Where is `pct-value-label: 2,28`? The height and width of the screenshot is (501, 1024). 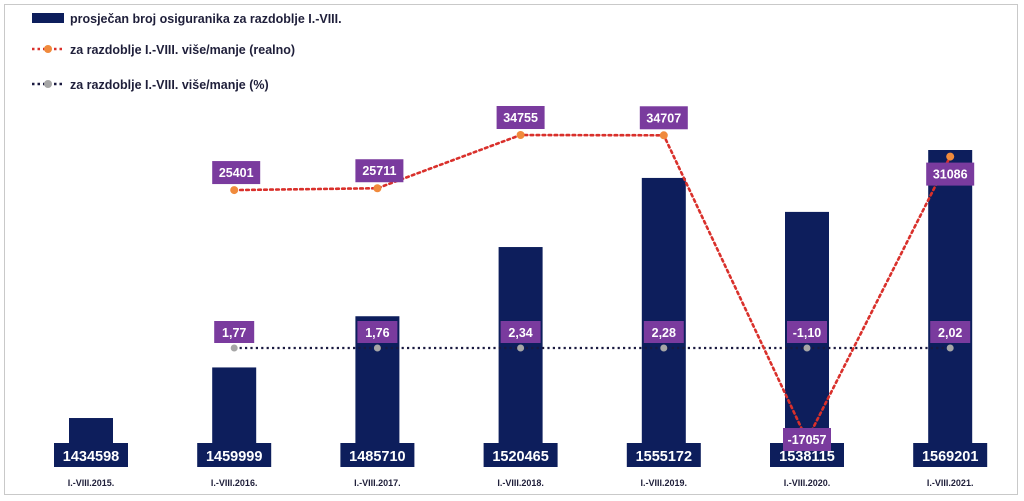
pct-value-label: 2,28 is located at coordinates (664, 333).